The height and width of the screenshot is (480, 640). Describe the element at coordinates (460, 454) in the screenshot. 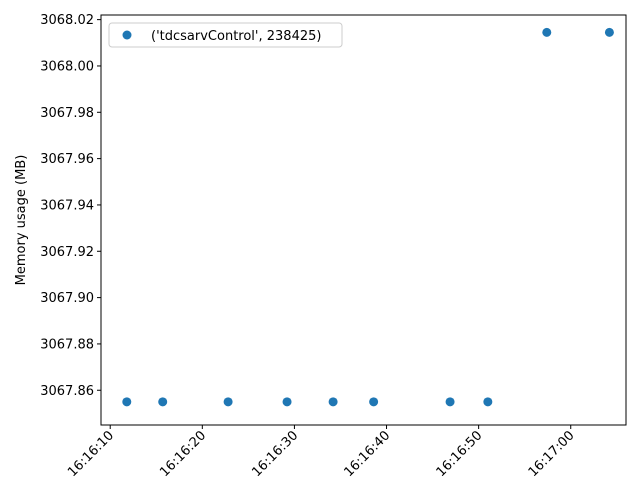

I see `x-tick-label: 16:16:50` at that location.